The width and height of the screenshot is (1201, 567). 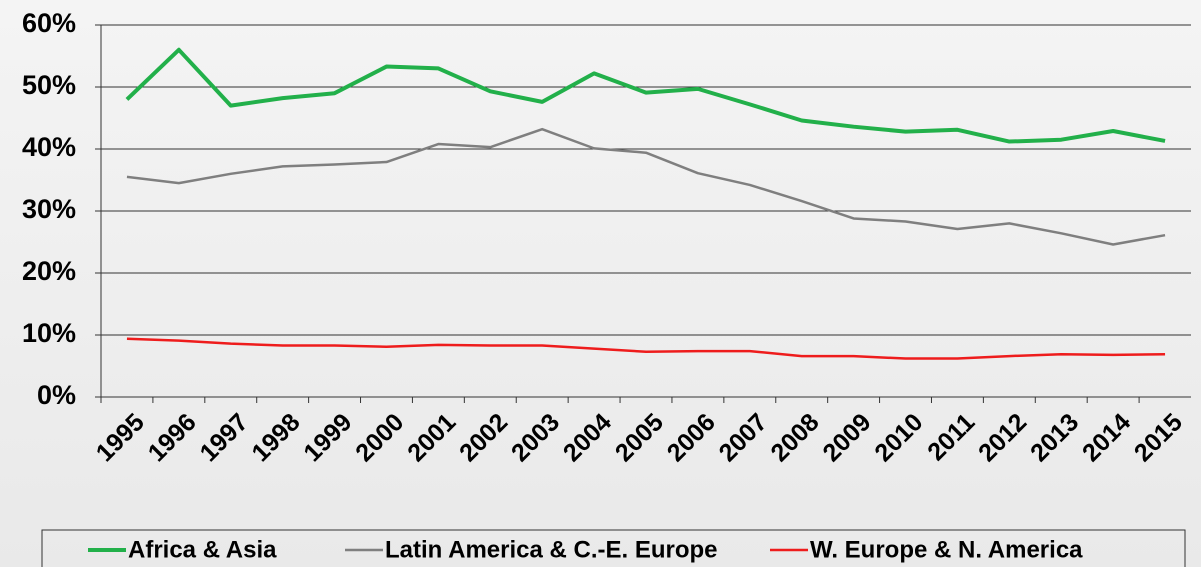 I want to click on x-tick-label: 2006, so click(x=691, y=437).